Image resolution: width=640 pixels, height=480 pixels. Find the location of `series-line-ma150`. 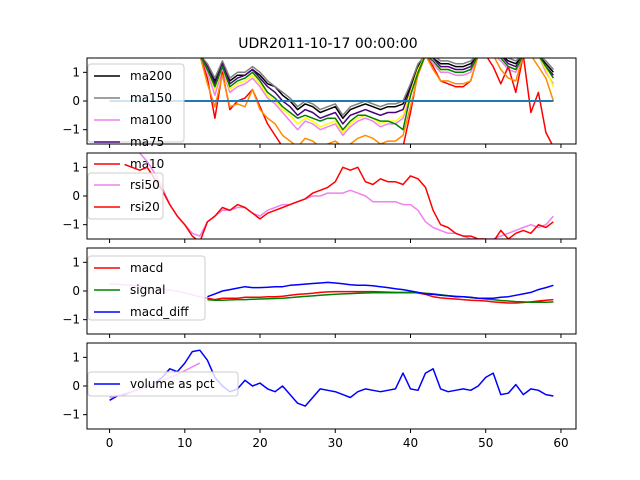

series-line-ma150 is located at coordinates (377, 87).